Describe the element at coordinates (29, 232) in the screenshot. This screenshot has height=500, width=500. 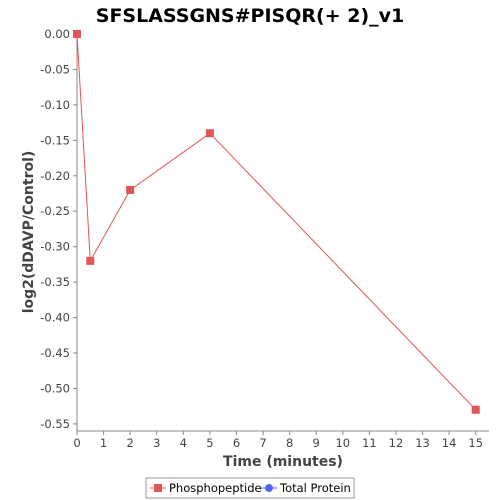
I see `y-axis-label: log2(dDAVP/Control)` at that location.